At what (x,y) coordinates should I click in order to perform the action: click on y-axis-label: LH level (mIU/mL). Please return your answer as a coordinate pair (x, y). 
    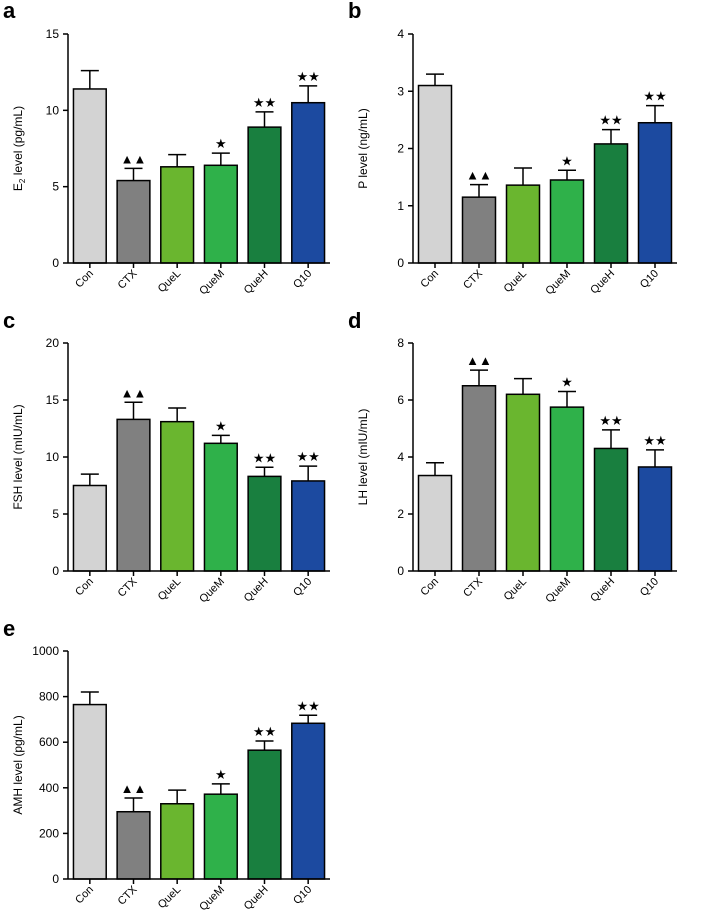
    Looking at the image, I should click on (363, 457).